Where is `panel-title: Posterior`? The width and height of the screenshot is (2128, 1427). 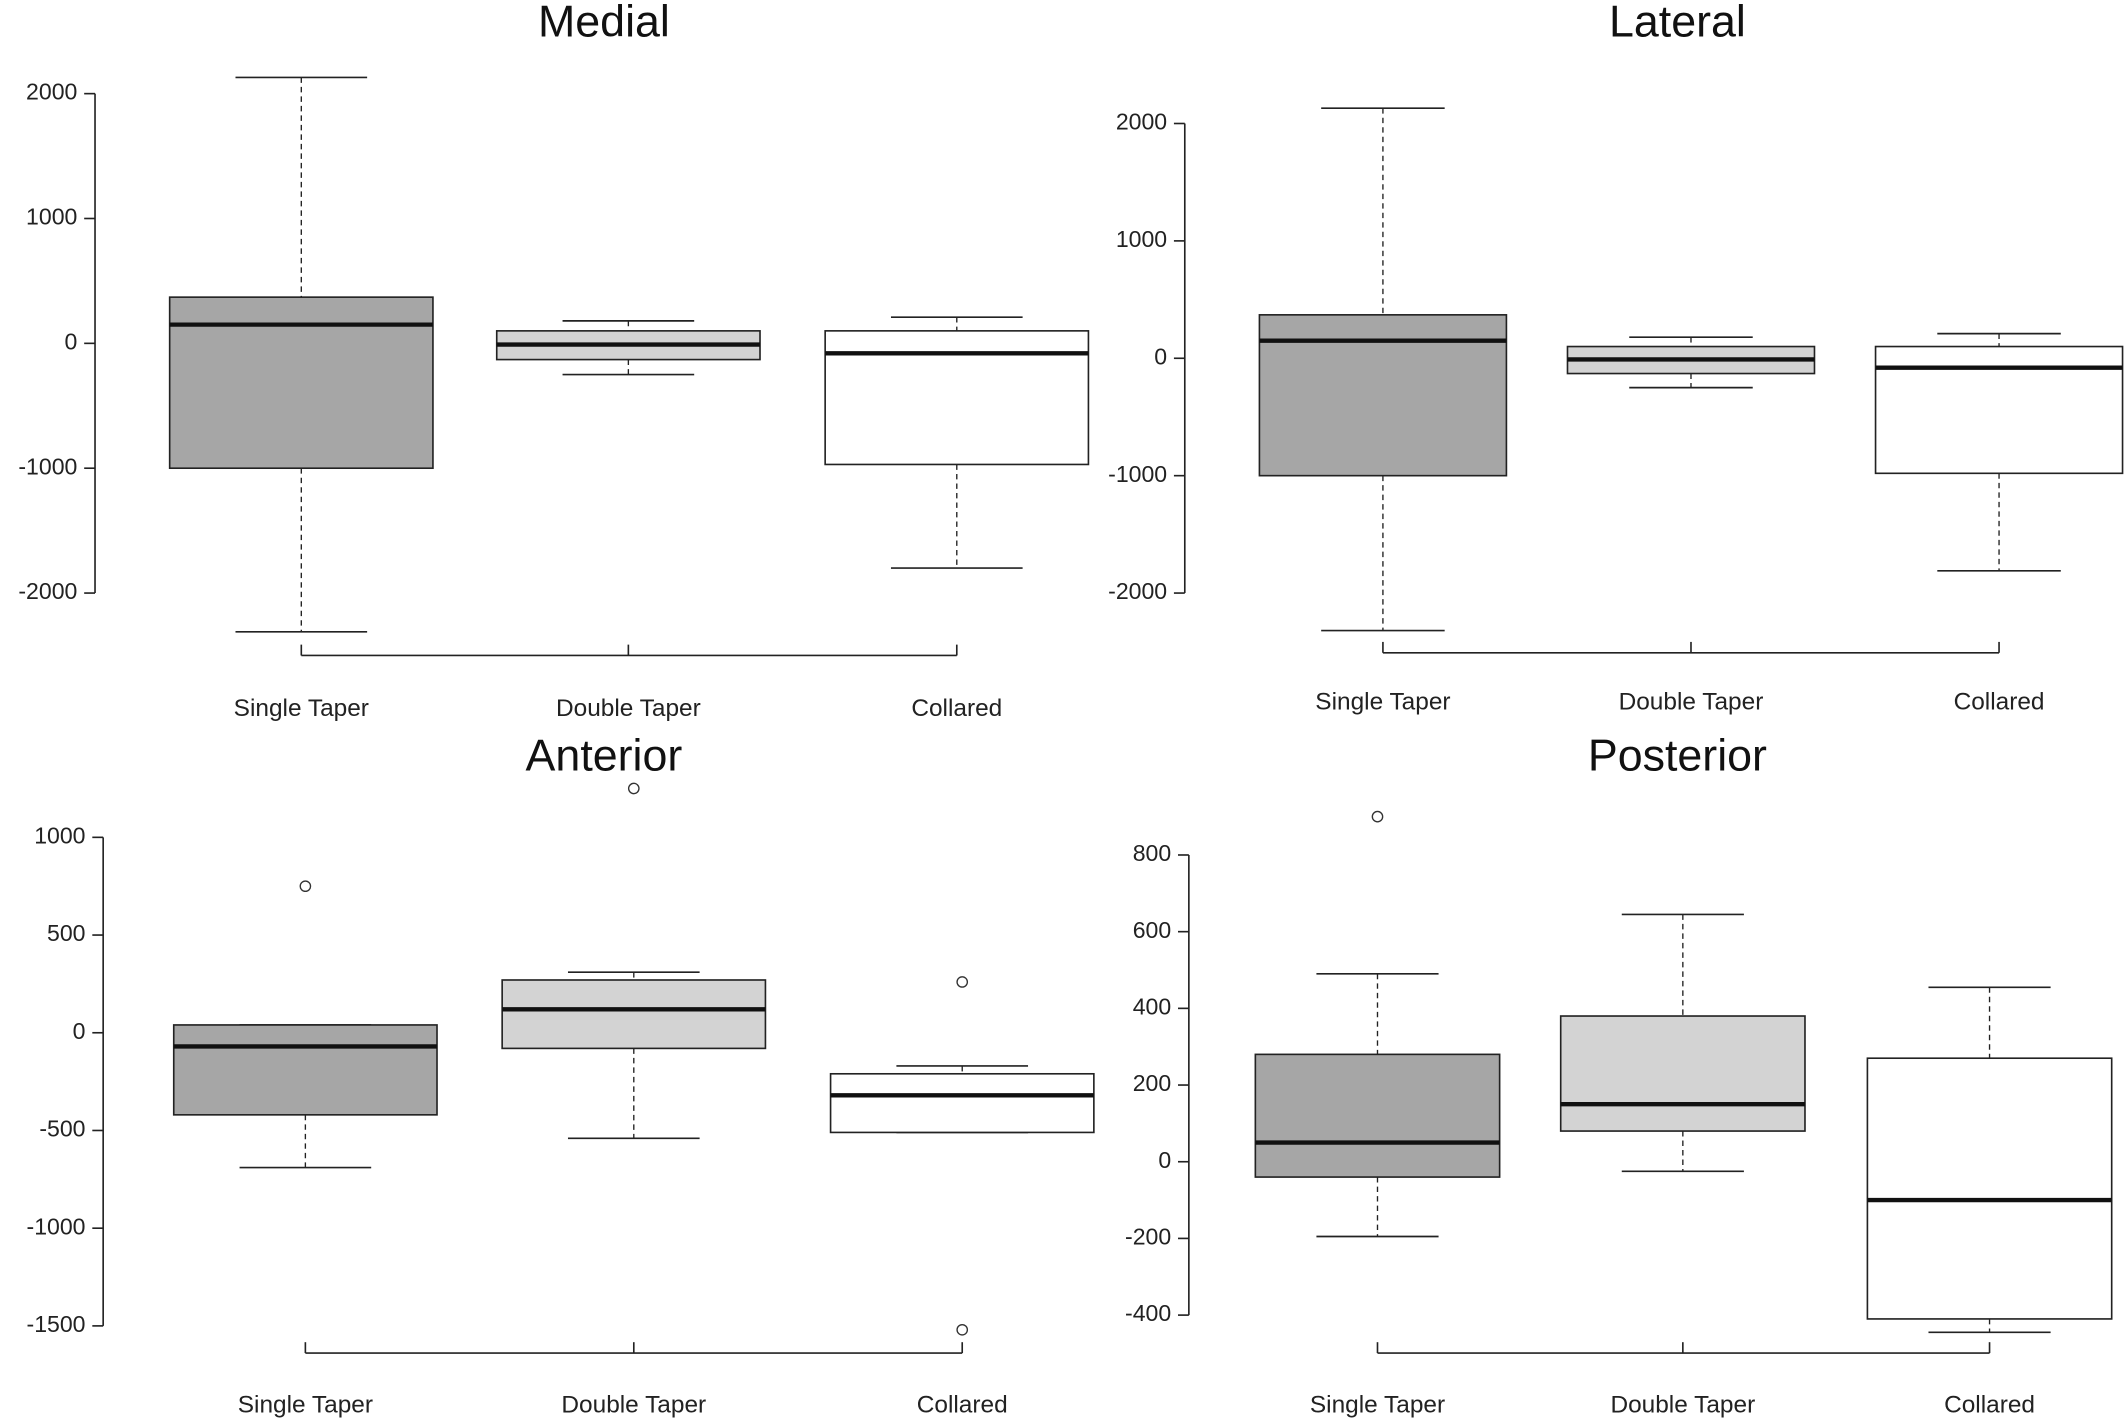 panel-title: Posterior is located at coordinates (1677, 755).